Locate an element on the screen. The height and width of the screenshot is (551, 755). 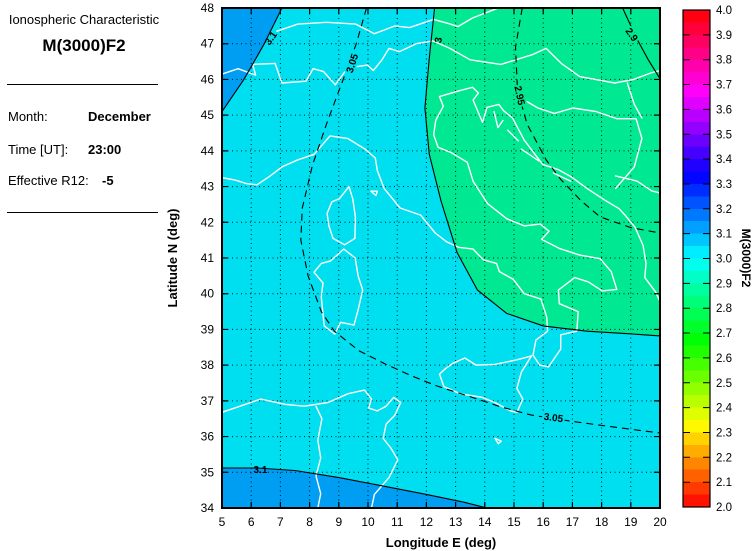
divider-top is located at coordinates (82, 84).